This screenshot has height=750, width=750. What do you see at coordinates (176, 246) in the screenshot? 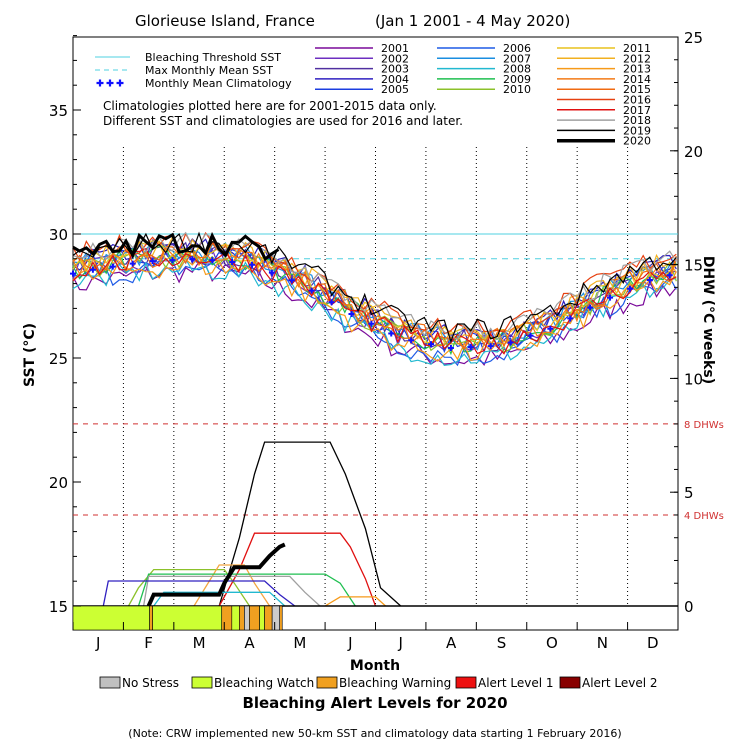
I see `sst-line-2020` at bounding box center [176, 246].